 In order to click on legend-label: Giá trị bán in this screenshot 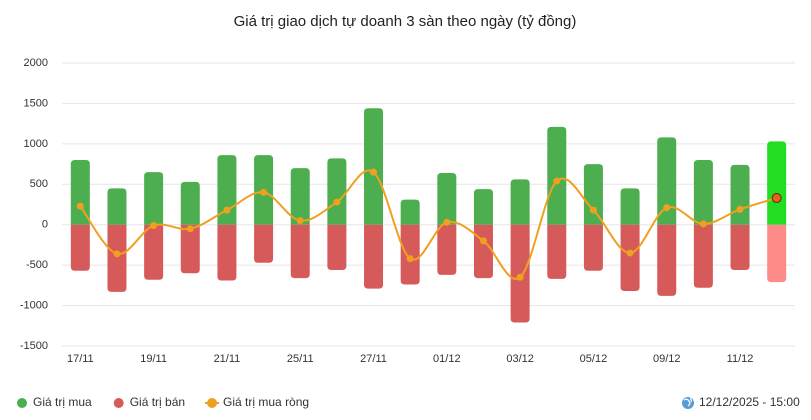, I will do `click(157, 402)`.